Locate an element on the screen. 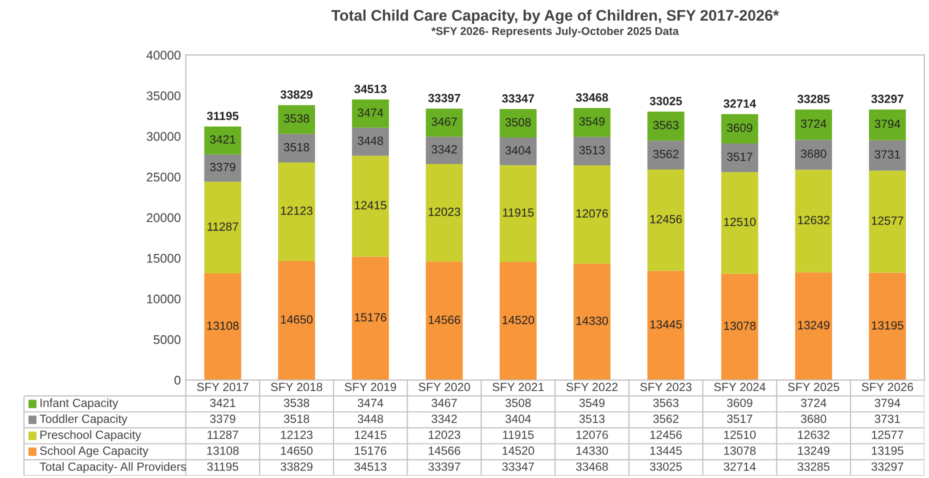 Image resolution: width=929 pixels, height=478 pixels. data-label: 3562 is located at coordinates (665, 154).